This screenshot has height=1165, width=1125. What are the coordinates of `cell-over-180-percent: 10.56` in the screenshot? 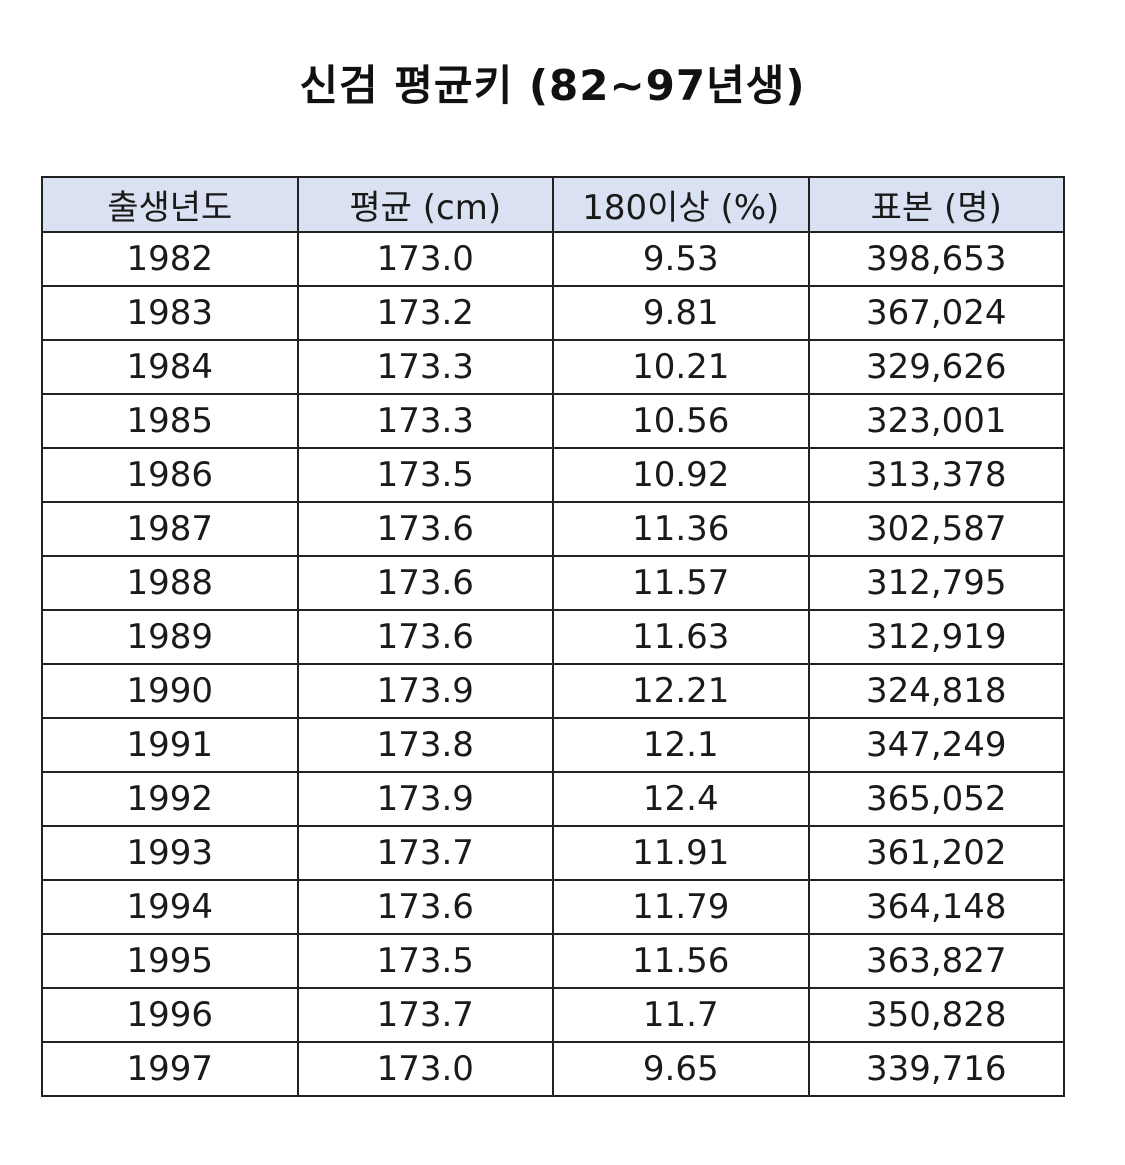 It's located at (681, 421).